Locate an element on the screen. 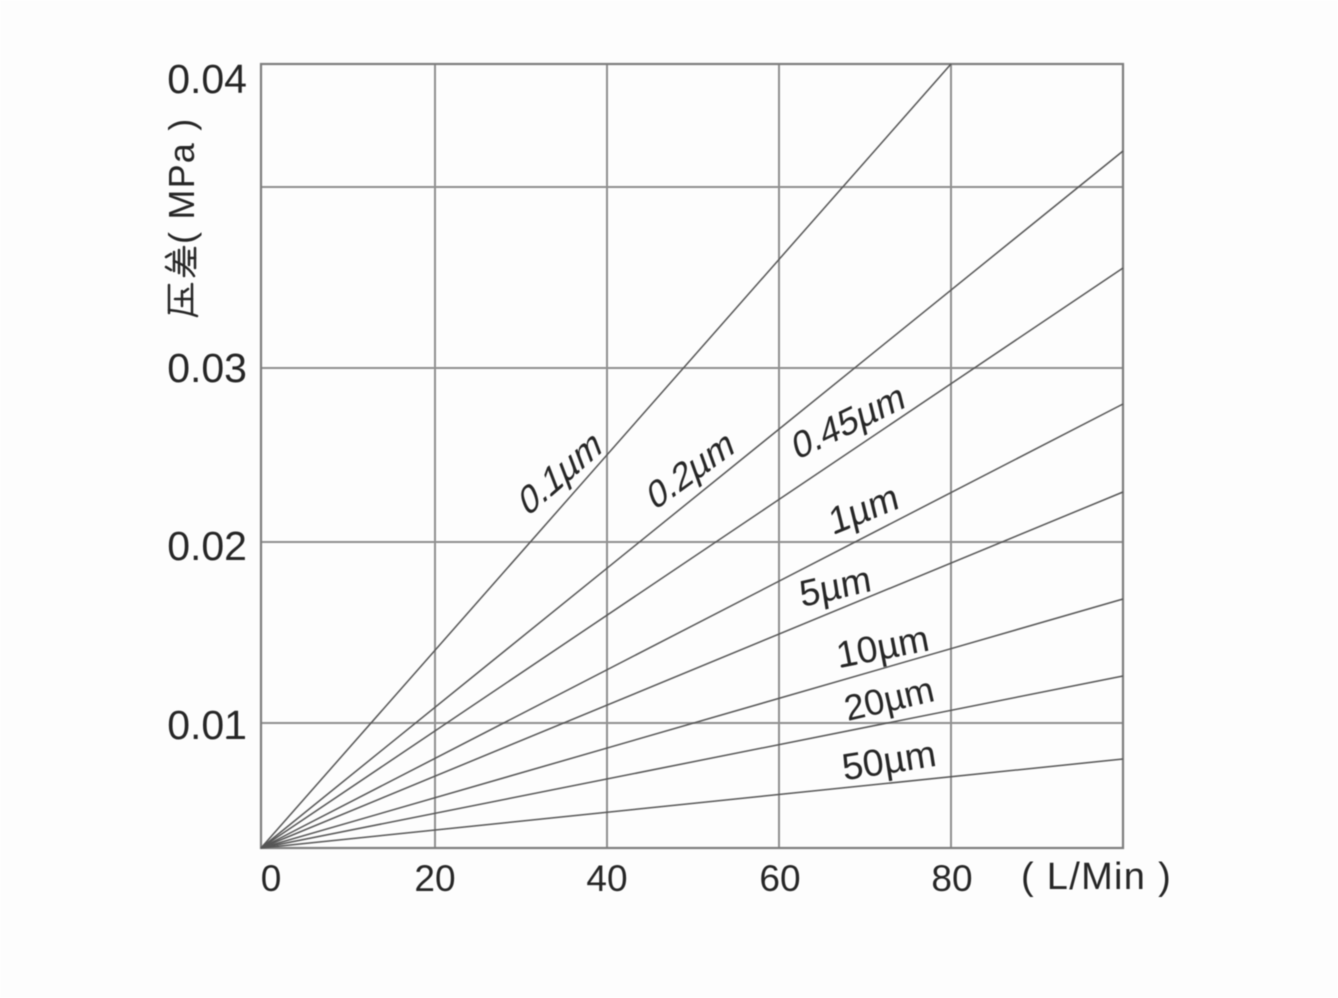 This screenshot has width=1338, height=998. svg-text: 0.02 is located at coordinates (207, 546).